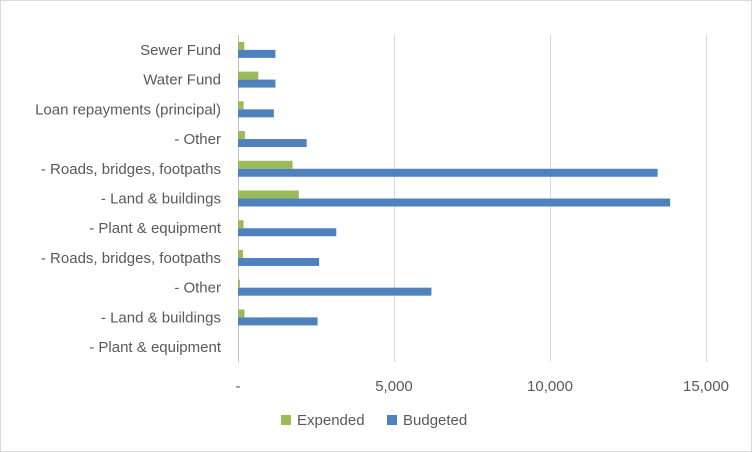 Image resolution: width=752 pixels, height=452 pixels. What do you see at coordinates (182, 80) in the screenshot?
I see `category-label: Water Fund` at bounding box center [182, 80].